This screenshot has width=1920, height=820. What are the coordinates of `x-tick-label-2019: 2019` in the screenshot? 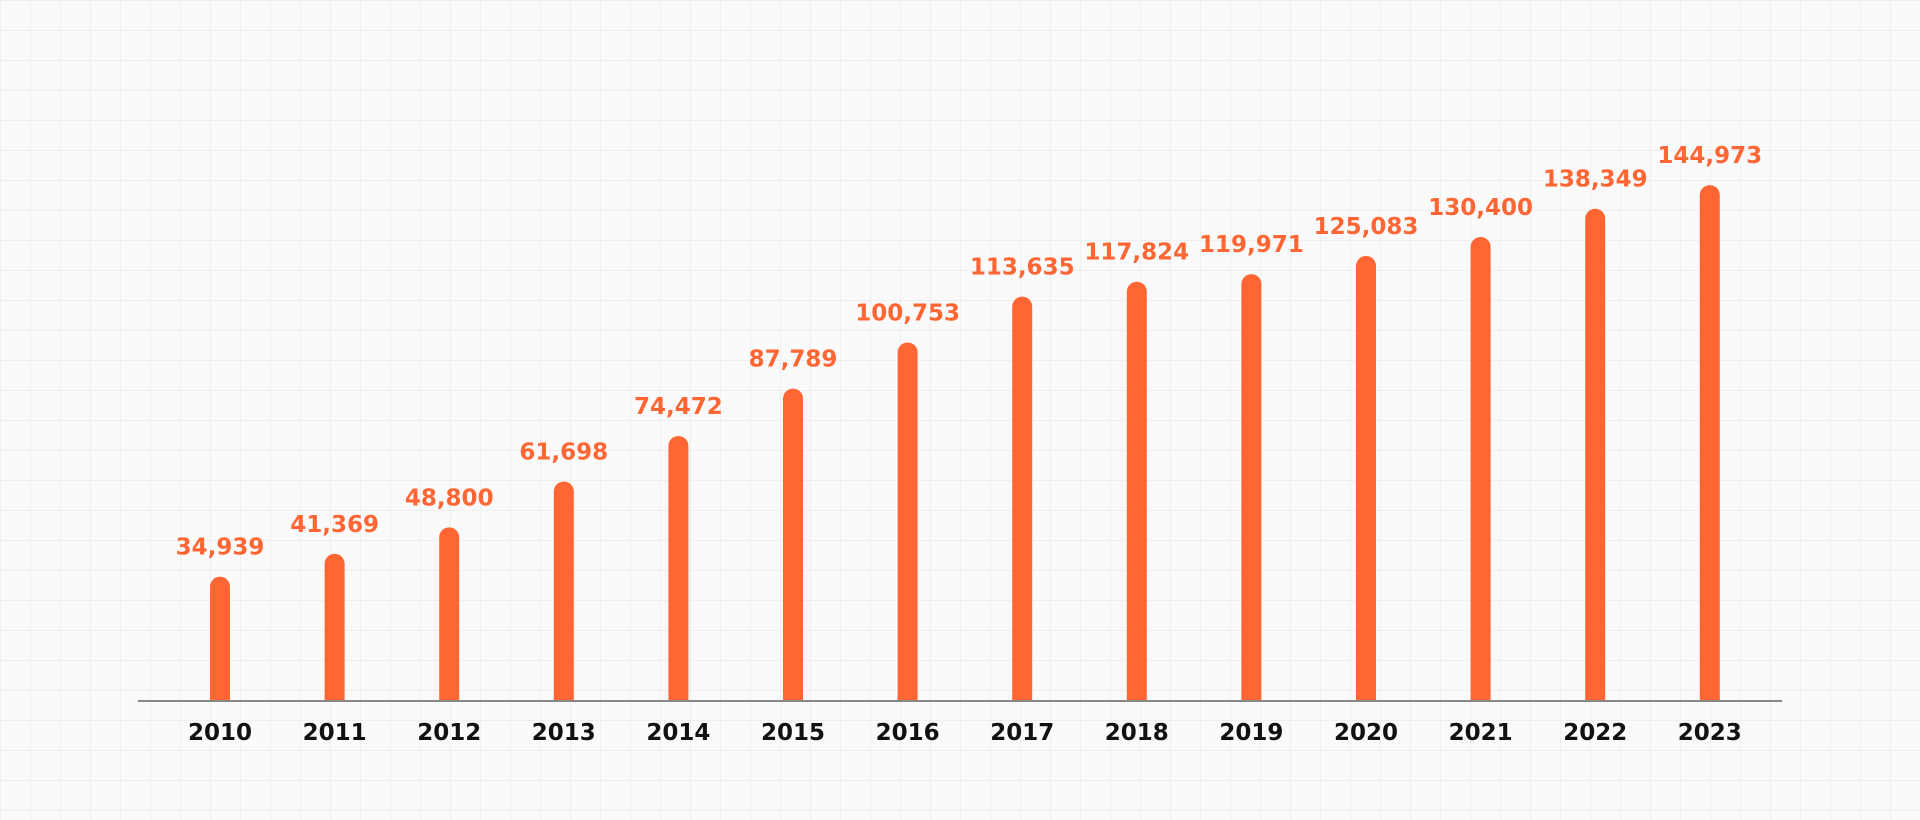 It's located at (1251, 733).